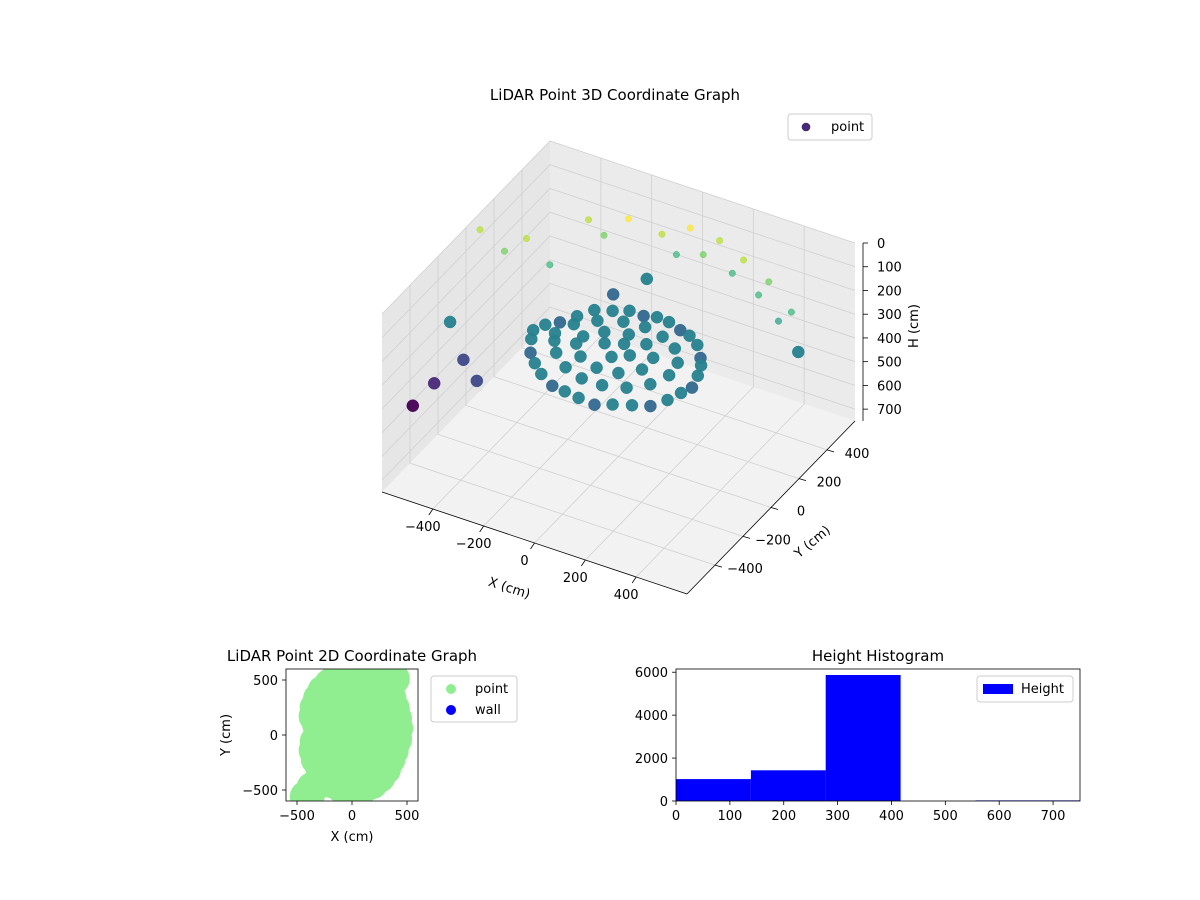 This screenshot has height=900, width=1200. Describe the element at coordinates (1042, 689) in the screenshot. I see `histogram-legend-label: Height` at that location.